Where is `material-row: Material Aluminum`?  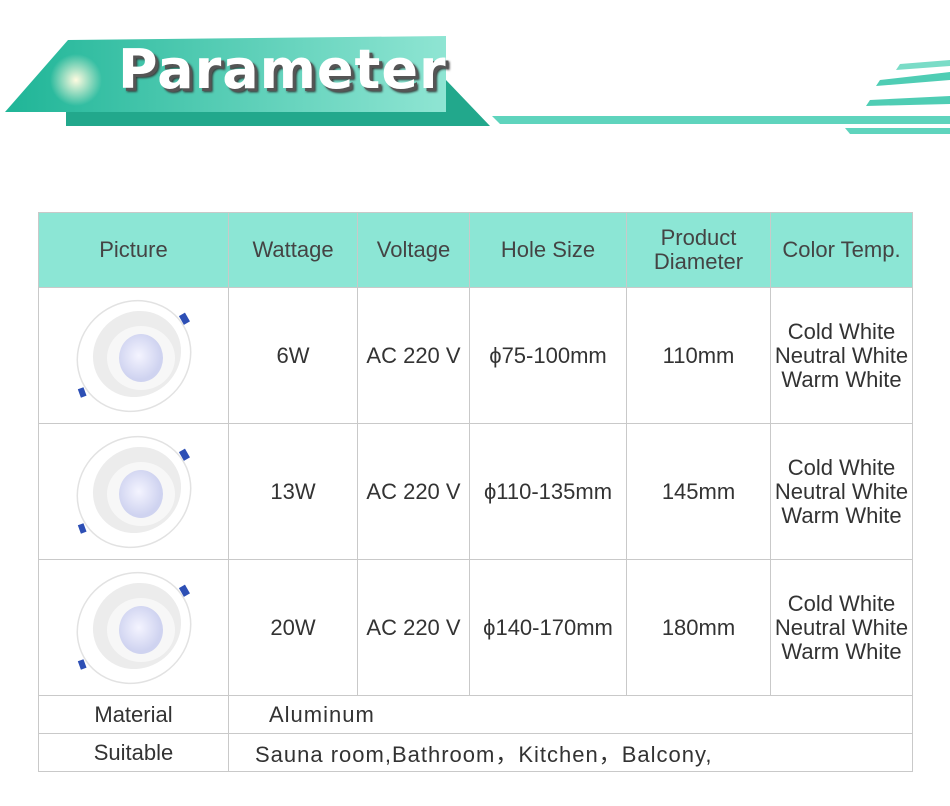 material-row: Material Aluminum is located at coordinates (475, 714).